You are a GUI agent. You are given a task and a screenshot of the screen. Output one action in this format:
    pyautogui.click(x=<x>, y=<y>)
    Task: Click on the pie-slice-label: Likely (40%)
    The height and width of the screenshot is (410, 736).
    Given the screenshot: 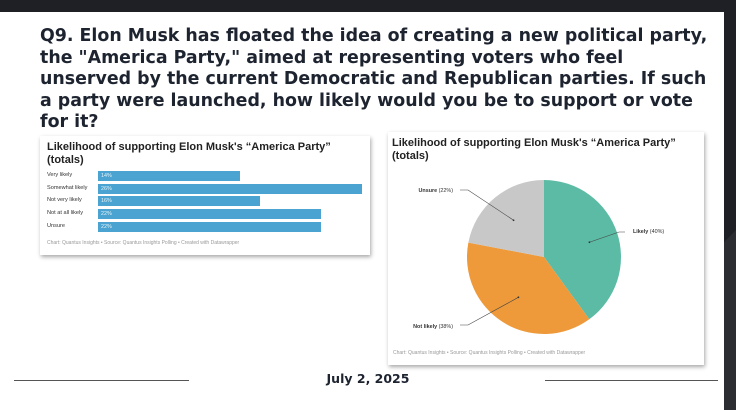 What is the action you would take?
    pyautogui.click(x=648, y=232)
    